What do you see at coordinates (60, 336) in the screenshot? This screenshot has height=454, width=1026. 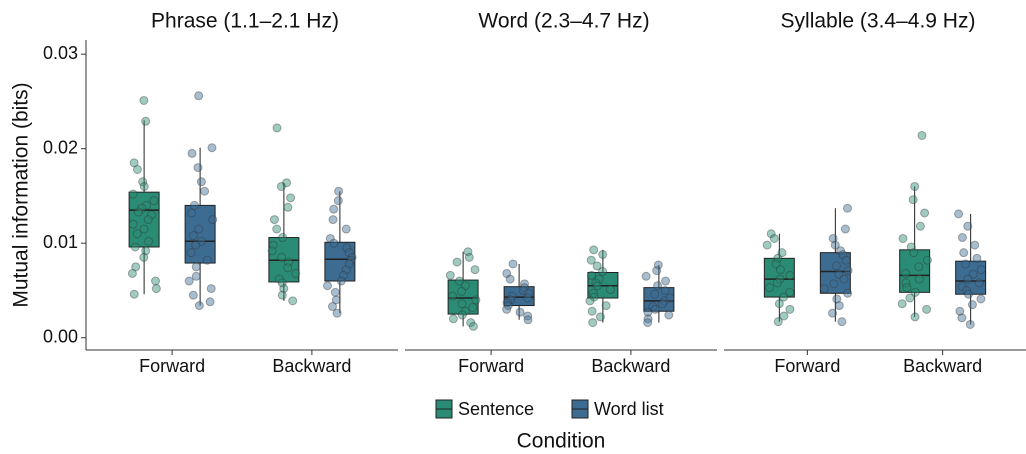 I see `y-tick-label: 0.00` at bounding box center [60, 336].